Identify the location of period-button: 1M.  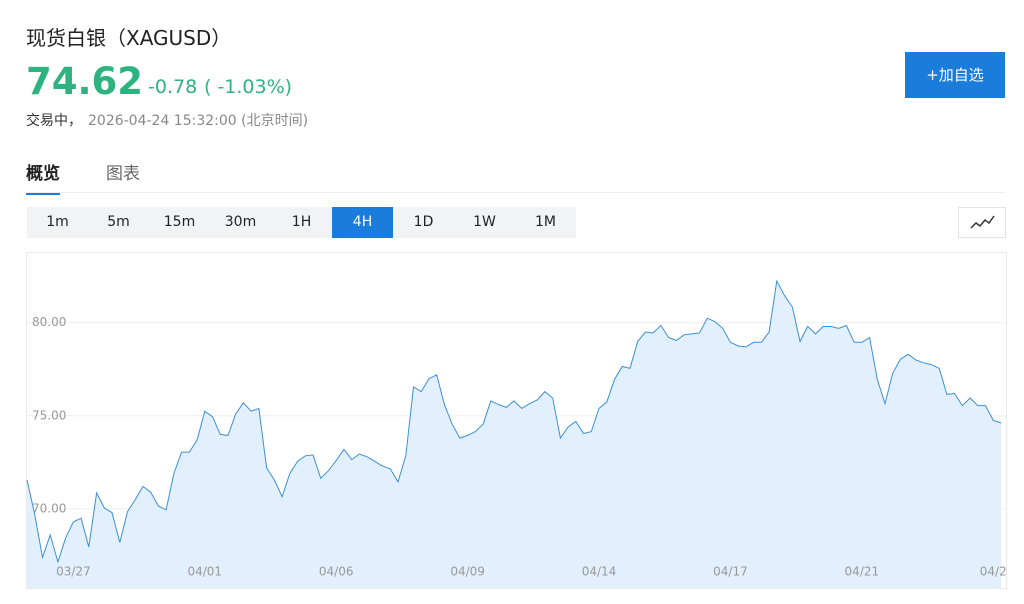
(545, 222).